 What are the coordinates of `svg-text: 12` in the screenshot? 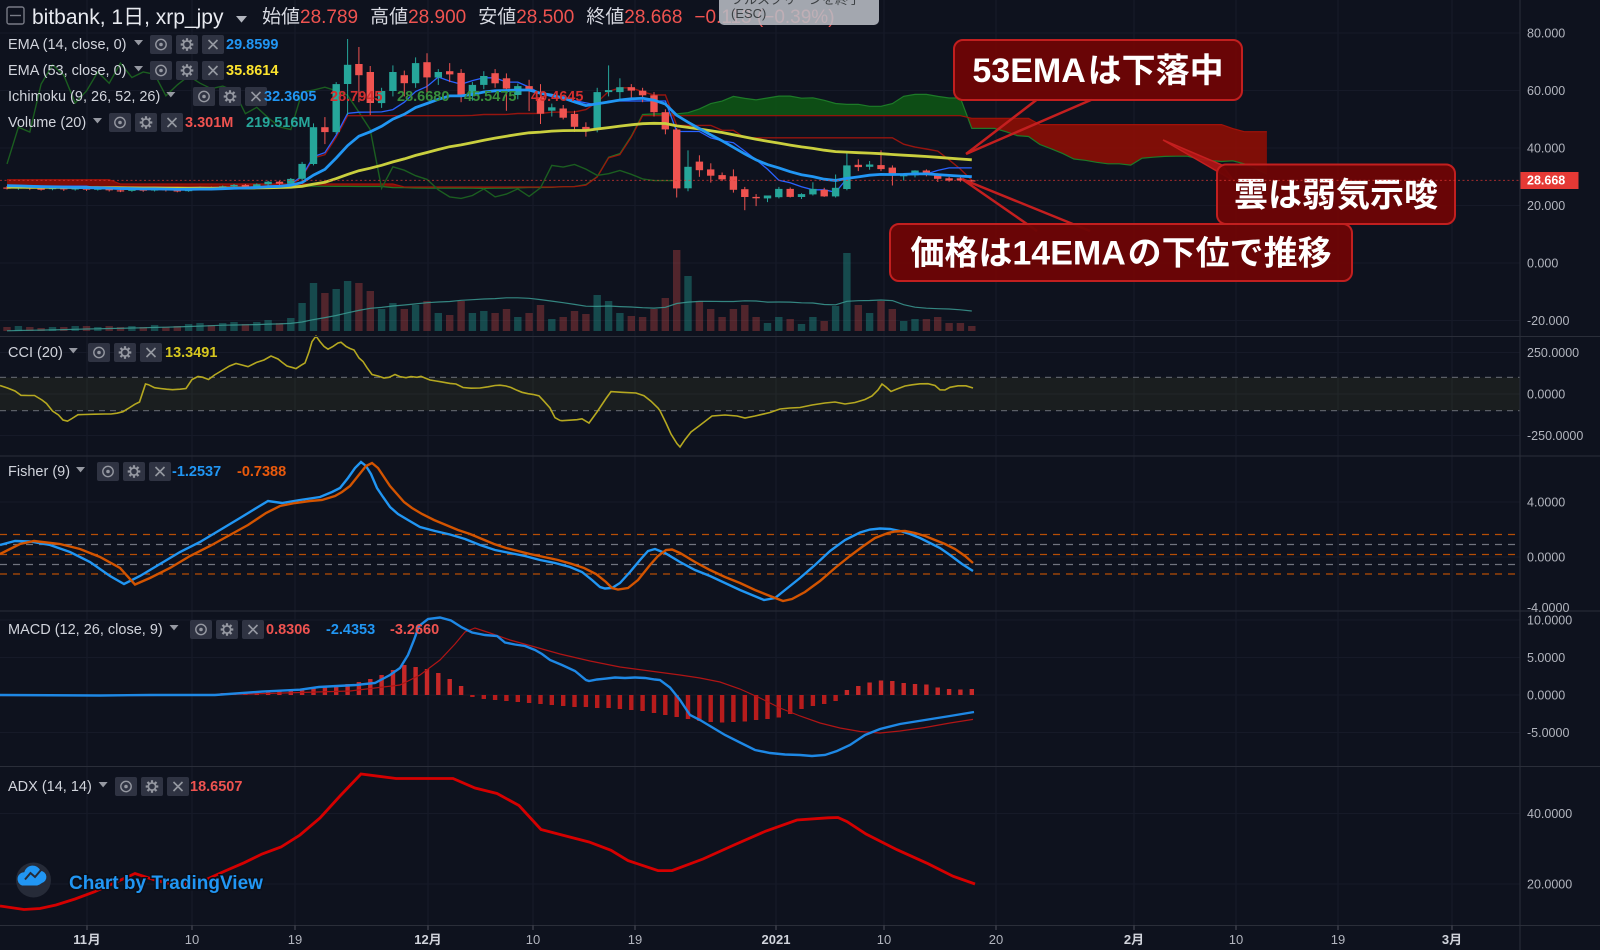 It's located at (421, 939).